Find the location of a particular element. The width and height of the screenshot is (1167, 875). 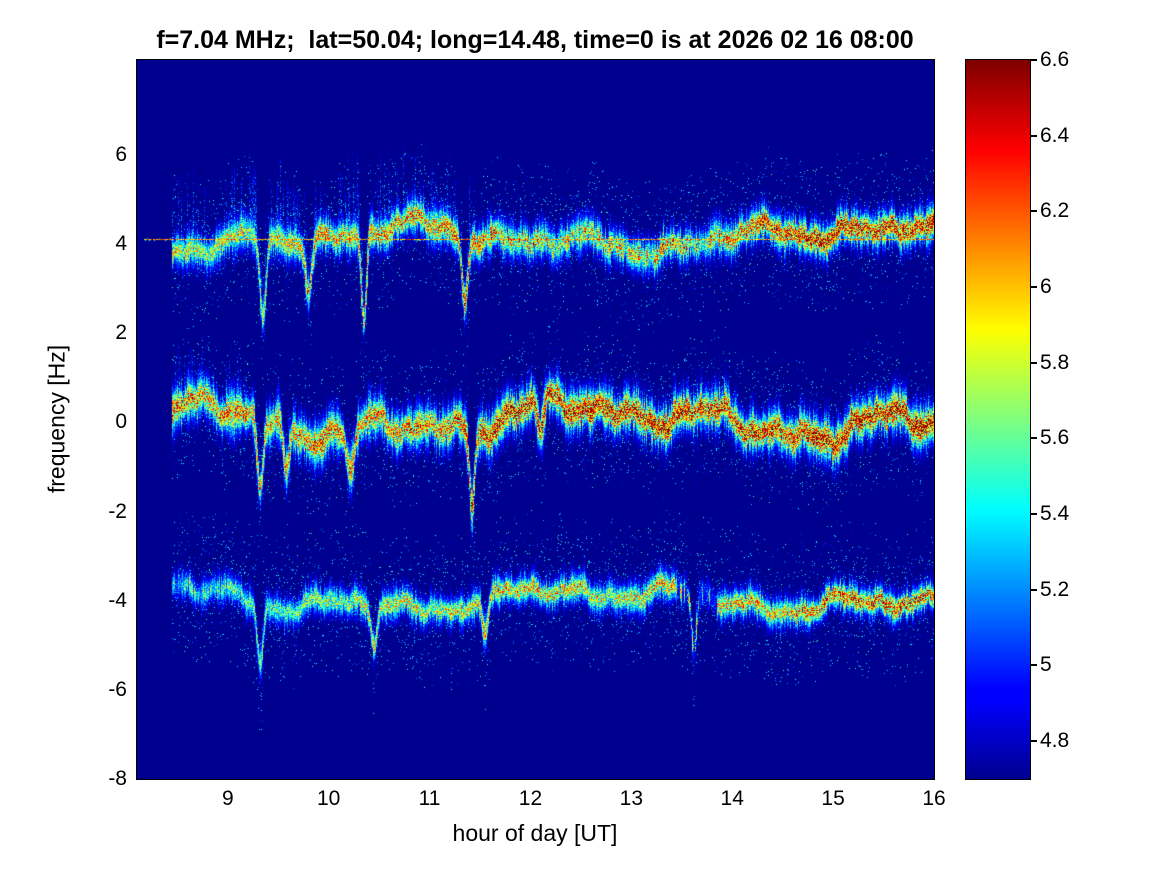

y-tick-label: 4 is located at coordinates (121, 244).